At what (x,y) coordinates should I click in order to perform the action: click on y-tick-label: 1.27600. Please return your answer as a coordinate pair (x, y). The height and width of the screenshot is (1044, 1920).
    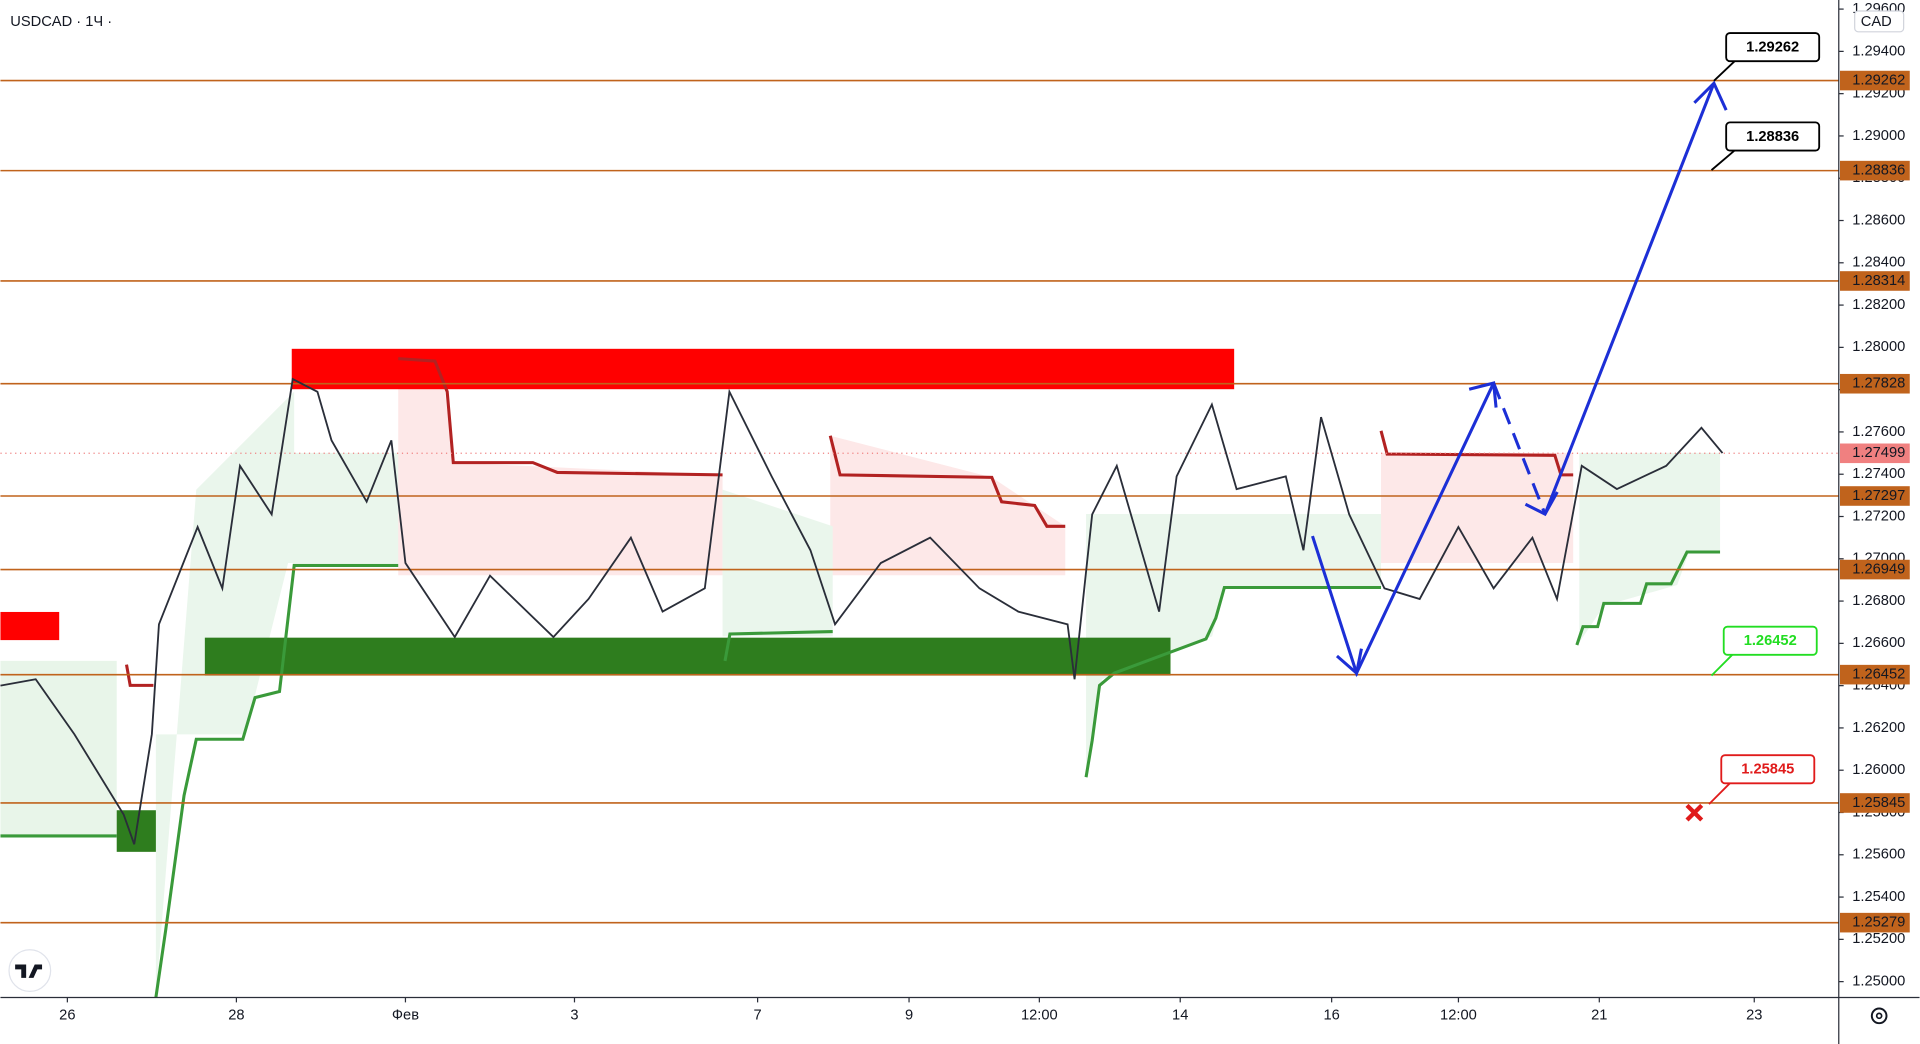
    Looking at the image, I should click on (1878, 432).